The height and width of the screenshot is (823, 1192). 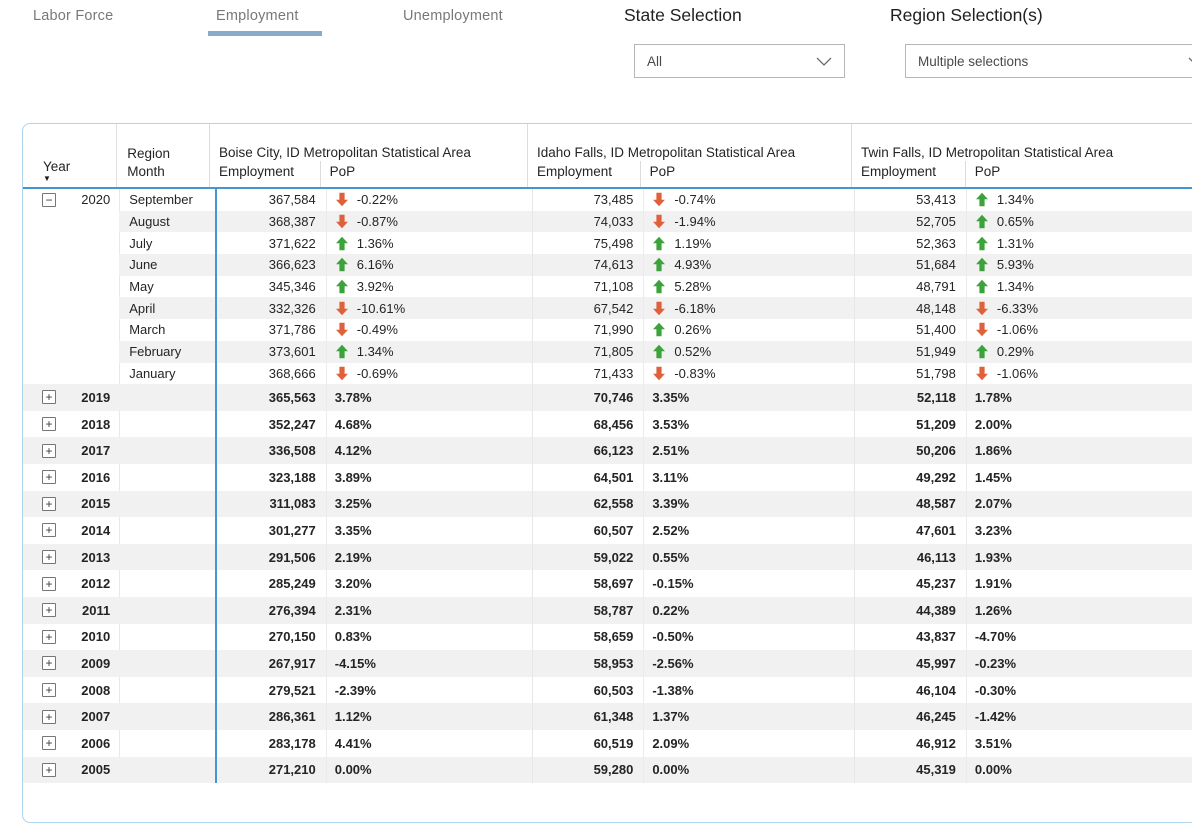 I want to click on employment-value: 58,697, so click(x=587, y=583).